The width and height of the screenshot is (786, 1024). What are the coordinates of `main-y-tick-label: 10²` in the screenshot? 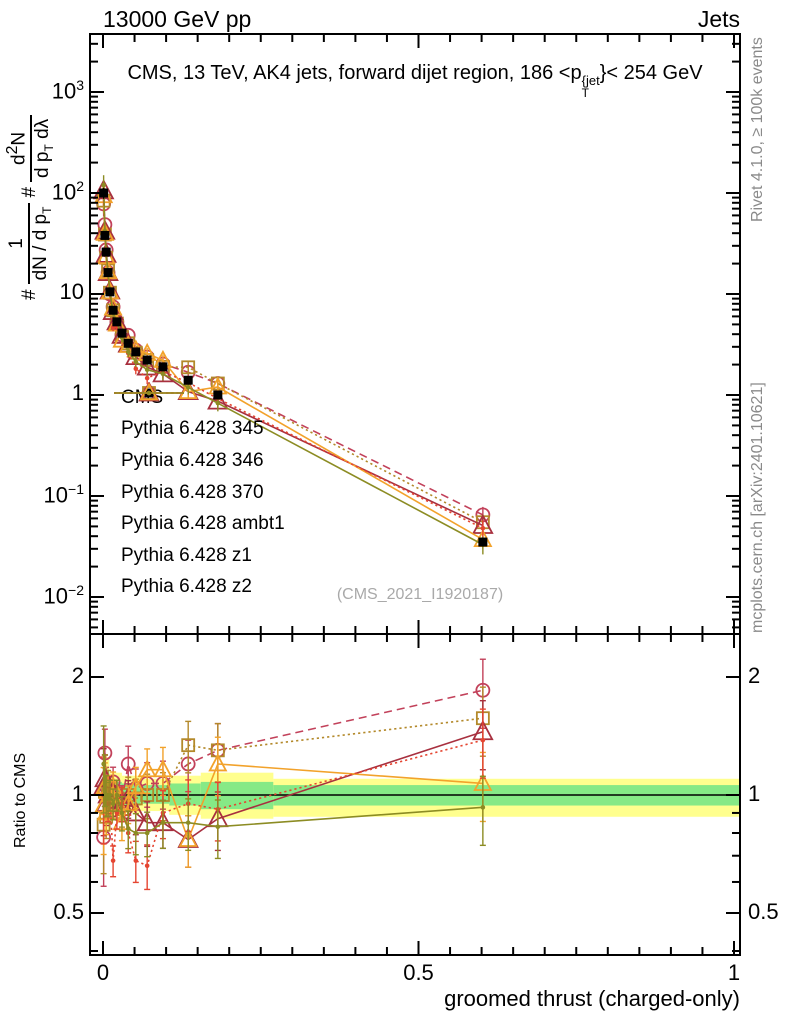 It's located at (67, 191).